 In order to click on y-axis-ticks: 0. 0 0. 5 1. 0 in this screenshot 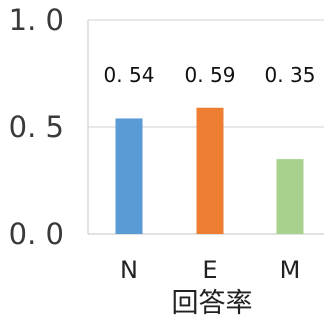, I will do `click(36, 127)`.